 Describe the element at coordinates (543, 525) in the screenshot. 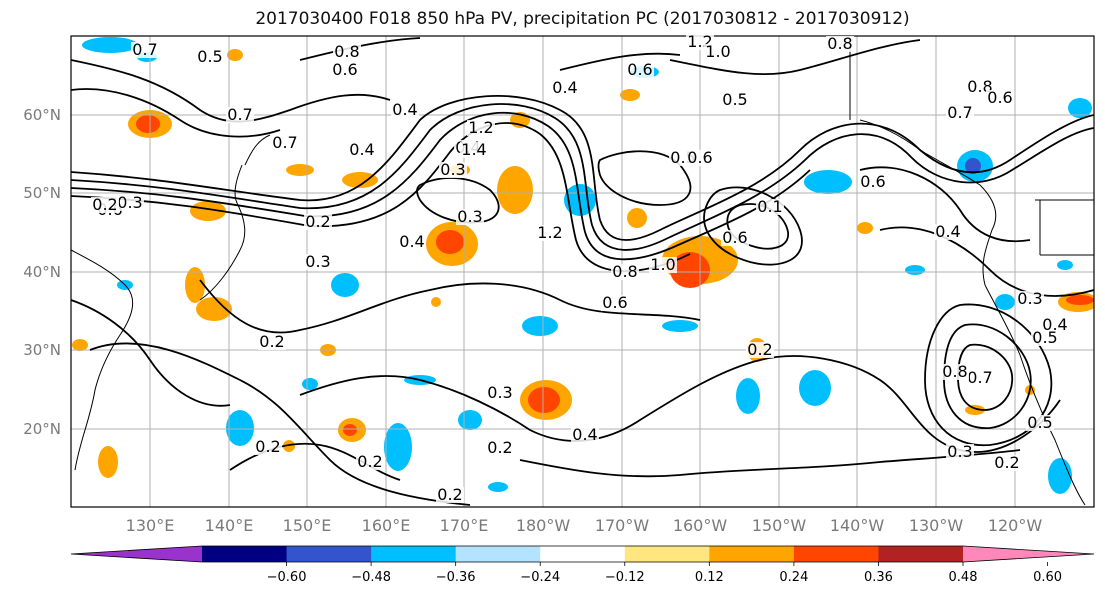

I see `lon-label: 180°W` at that location.